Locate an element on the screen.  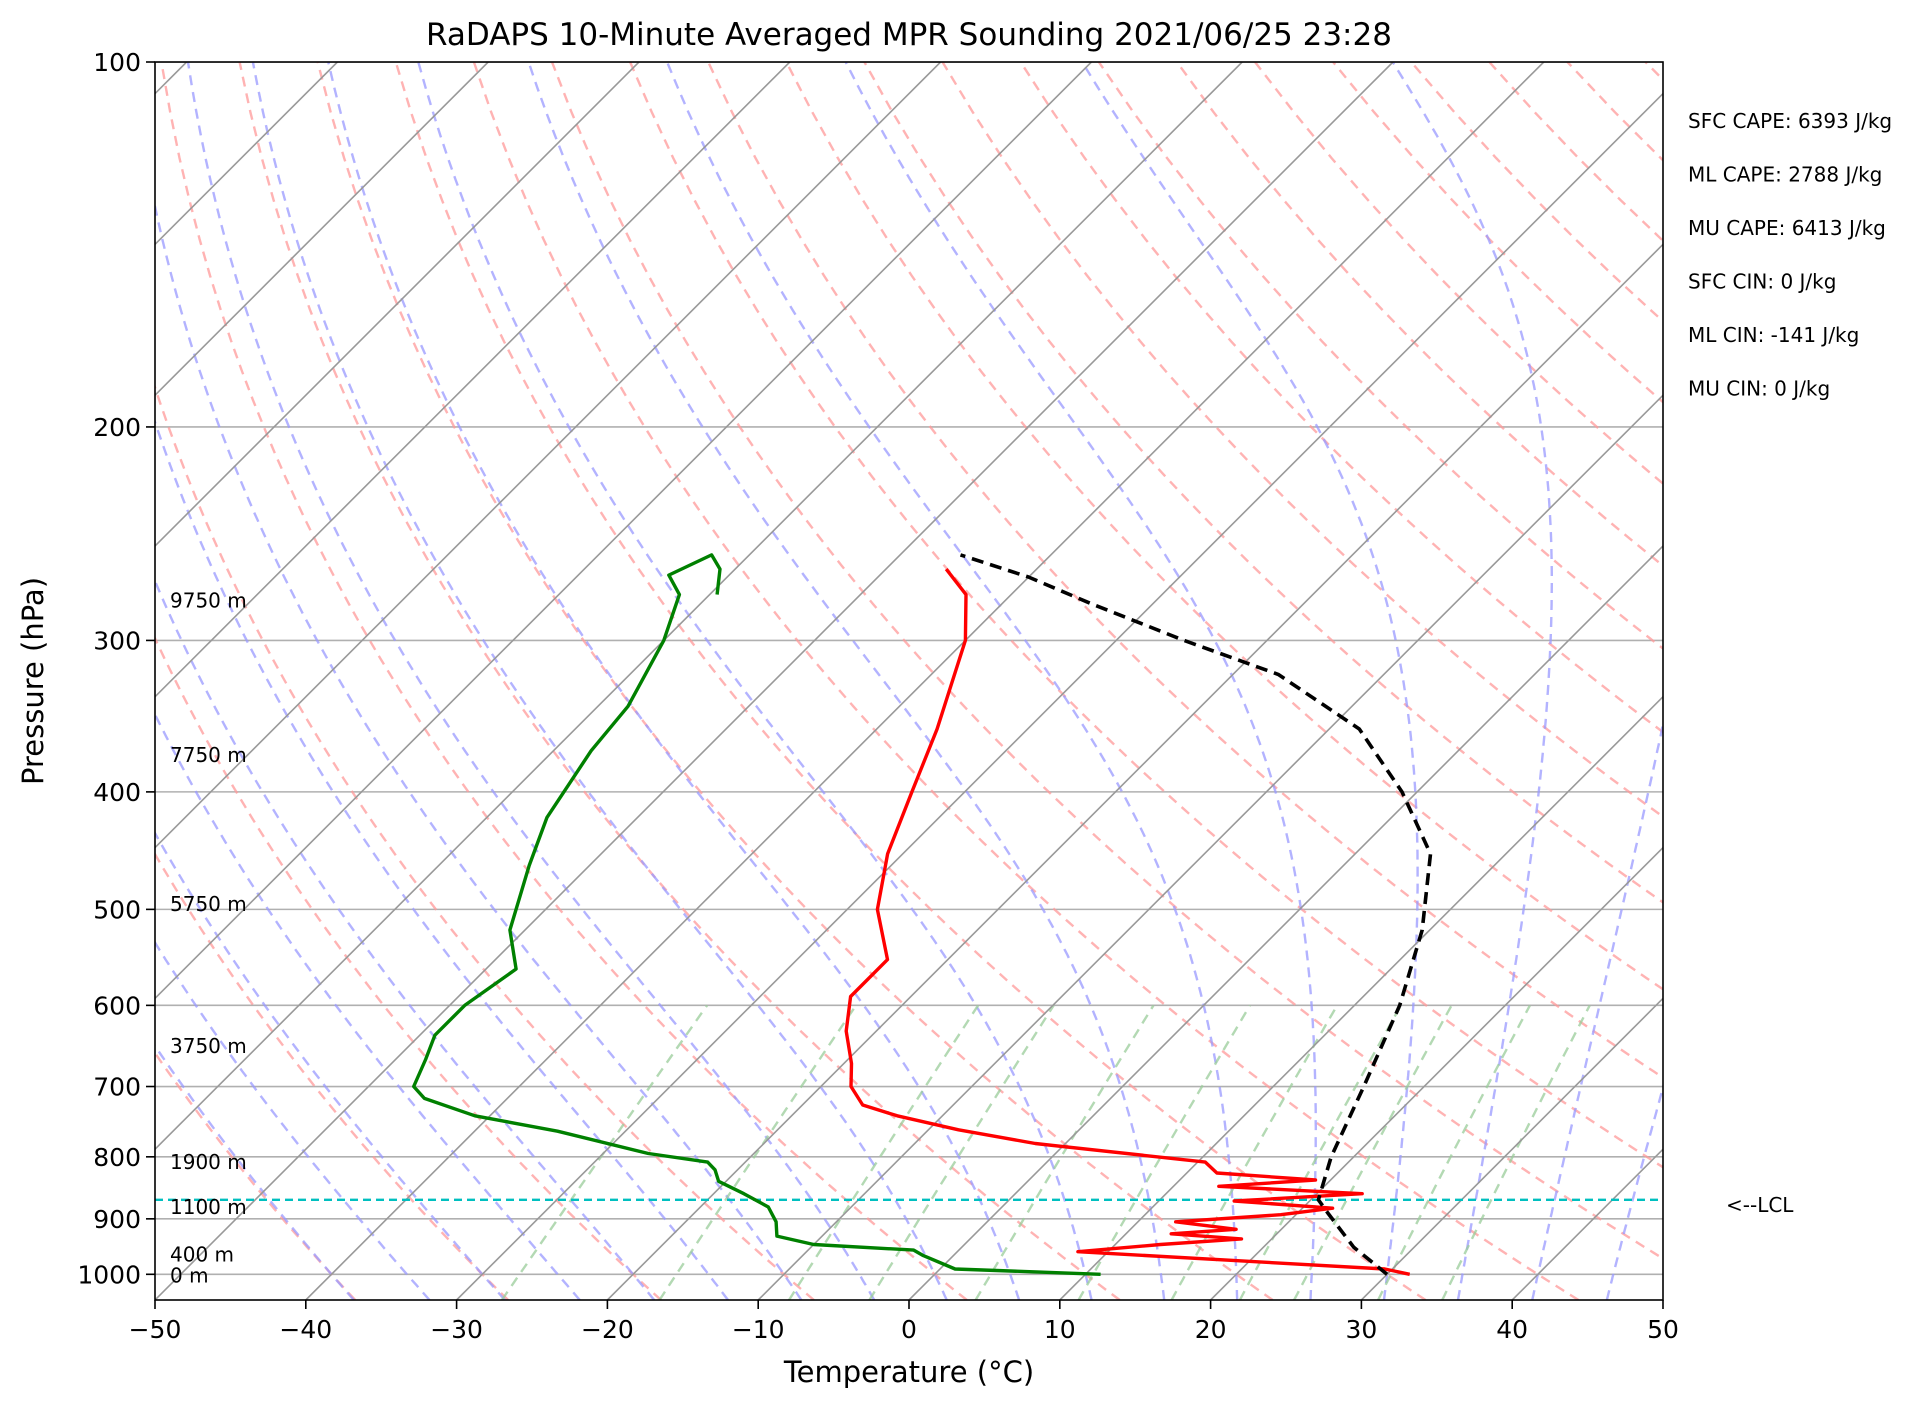
y-tick-label: 500 is located at coordinates (117, 909).